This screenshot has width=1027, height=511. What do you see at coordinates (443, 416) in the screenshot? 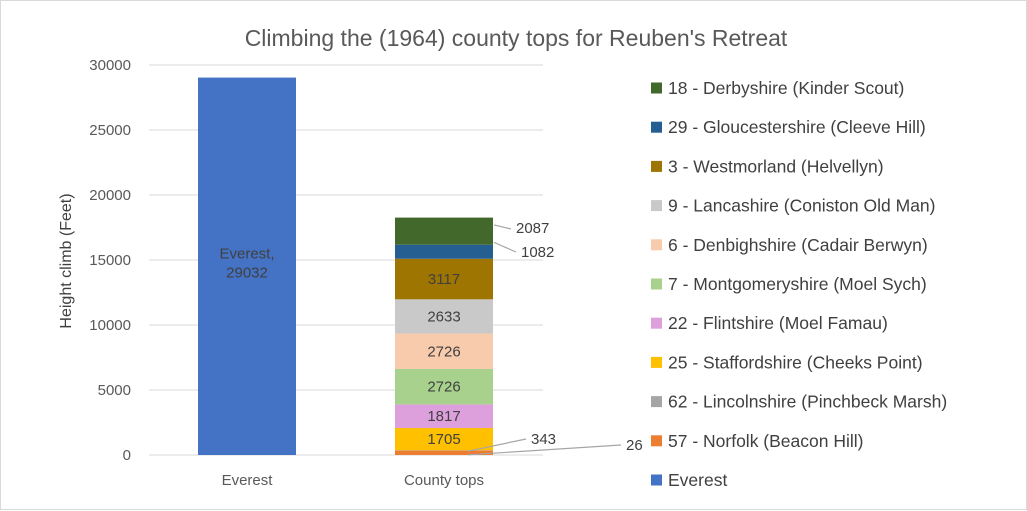
I see `data-label: 1817` at bounding box center [443, 416].